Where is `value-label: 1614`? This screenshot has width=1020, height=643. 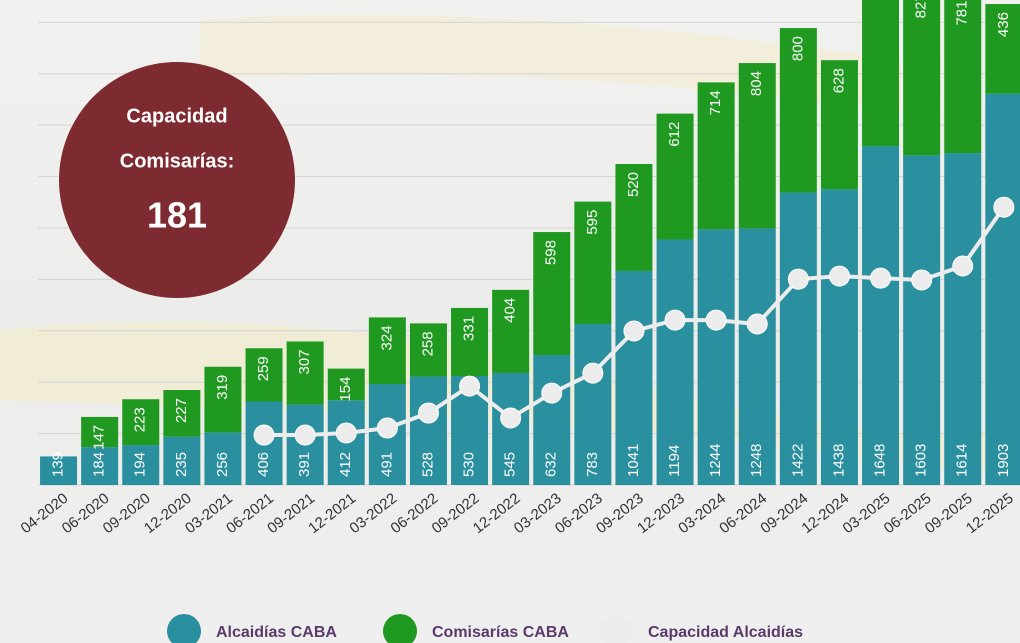
value-label: 1614 is located at coordinates (962, 460).